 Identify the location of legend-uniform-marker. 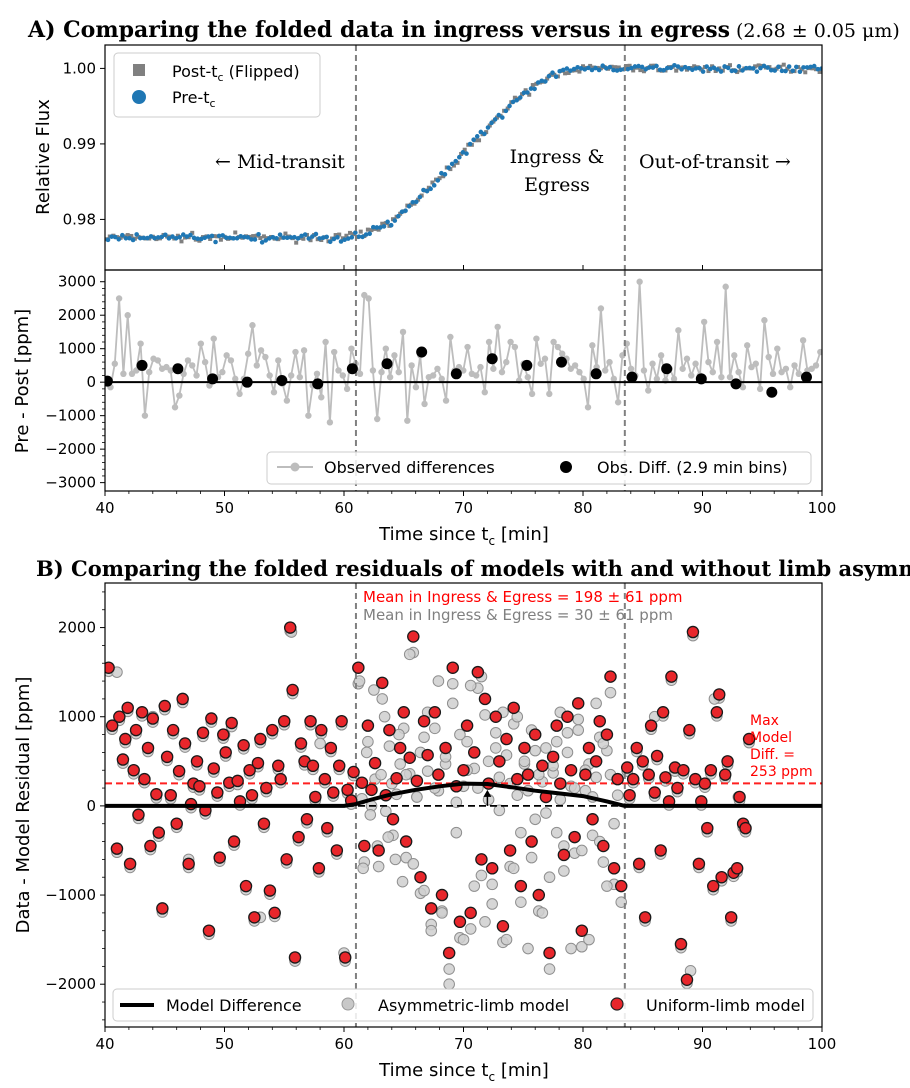
(617, 1004).